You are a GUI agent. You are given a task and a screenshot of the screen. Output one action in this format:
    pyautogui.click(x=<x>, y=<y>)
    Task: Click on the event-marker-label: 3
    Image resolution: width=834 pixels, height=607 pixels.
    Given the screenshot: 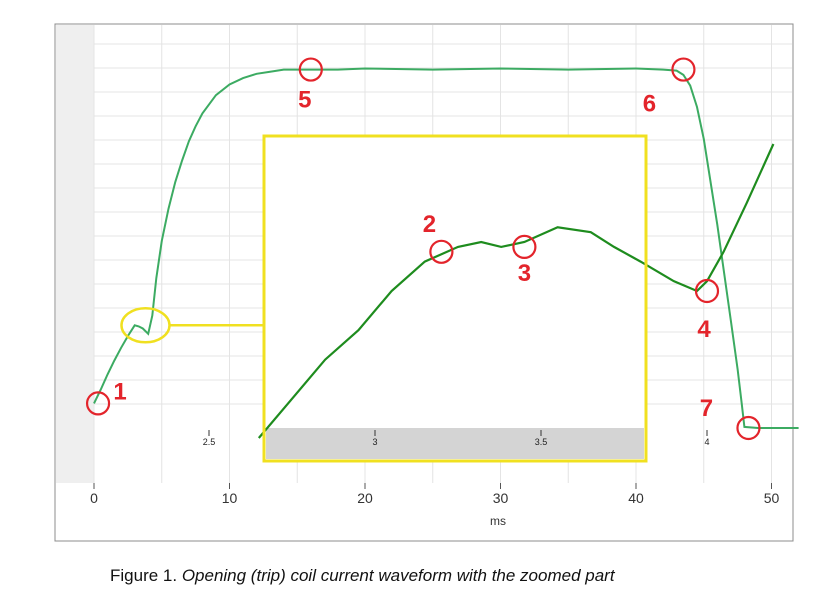 What is the action you would take?
    pyautogui.click(x=524, y=273)
    